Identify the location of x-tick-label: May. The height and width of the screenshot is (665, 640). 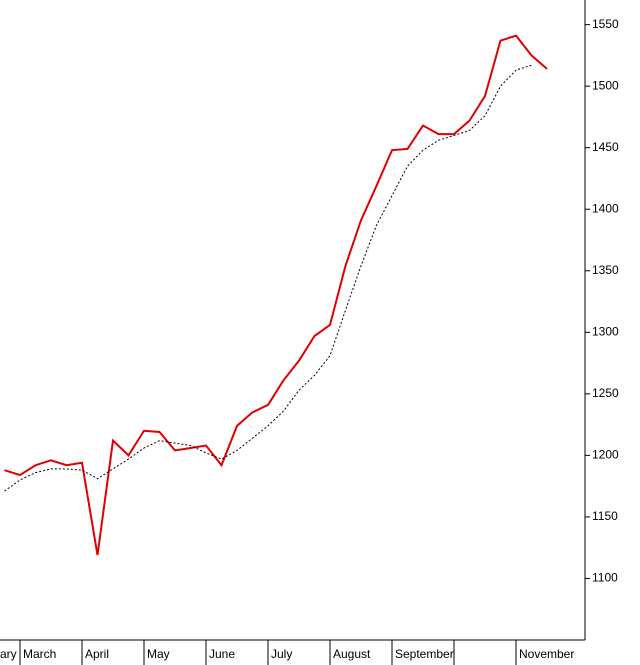
(158, 654).